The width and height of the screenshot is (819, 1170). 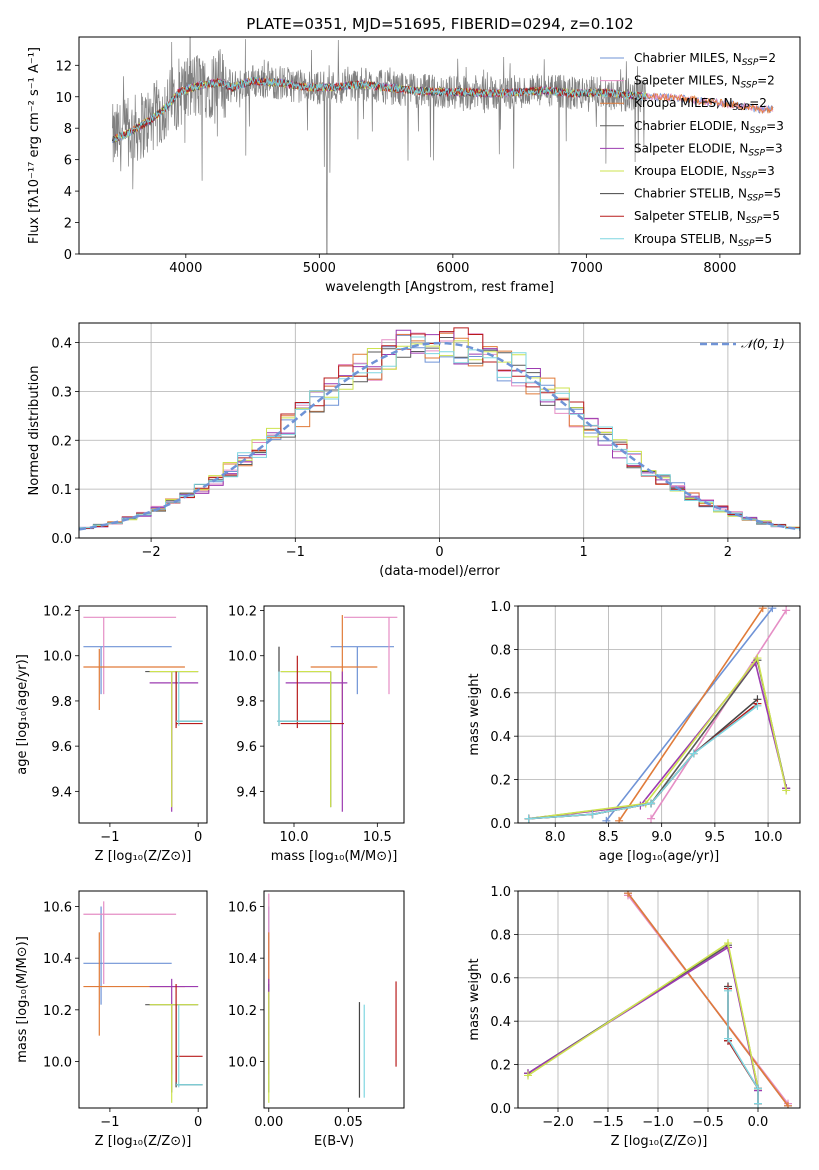 I want to click on marker-Chabrier_MILES, so click(x=606, y=819).